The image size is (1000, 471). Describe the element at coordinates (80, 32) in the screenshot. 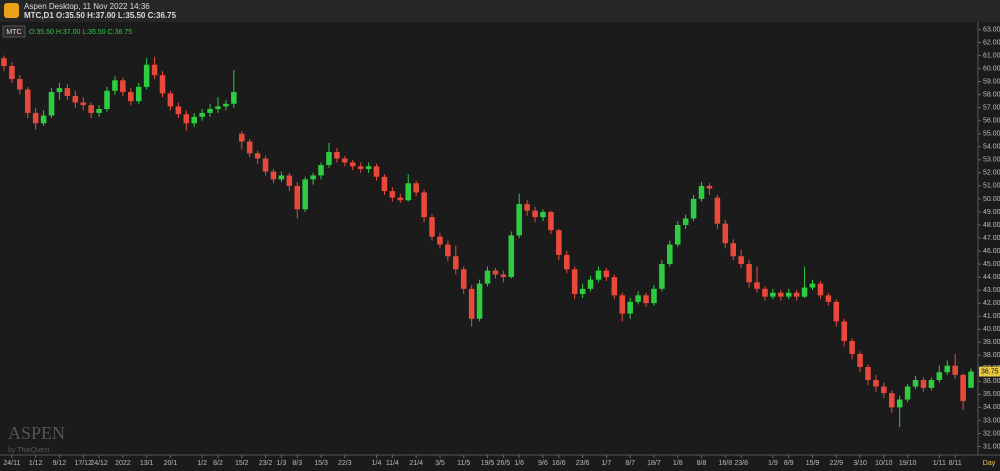

I see `ohlc-label: O:35.50 H:37.00 L:35.50 C:36.75` at that location.